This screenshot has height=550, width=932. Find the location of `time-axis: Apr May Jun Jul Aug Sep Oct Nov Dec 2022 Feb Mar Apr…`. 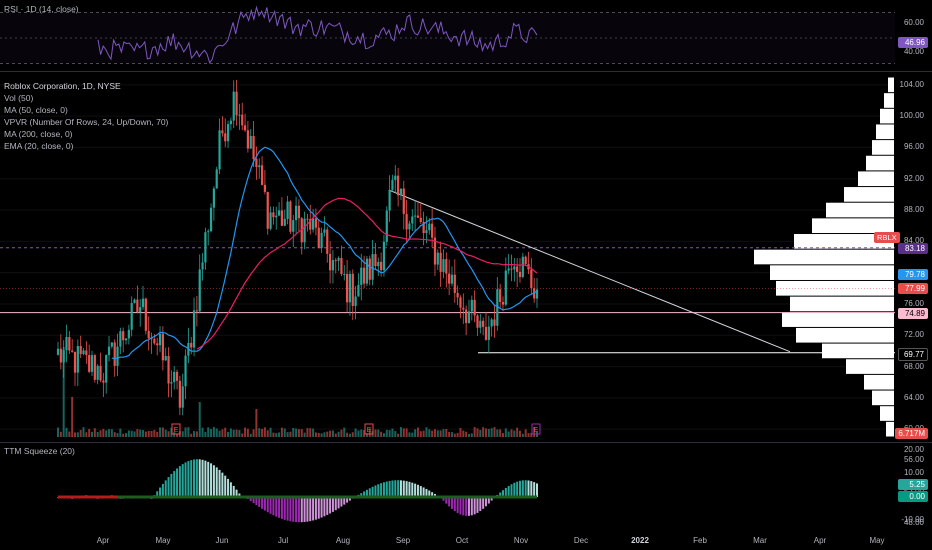

time-axis: Apr May Jun Jul Aug Sep Oct Nov Dec 2022 Feb Mar Apr… is located at coordinates (466, 540).